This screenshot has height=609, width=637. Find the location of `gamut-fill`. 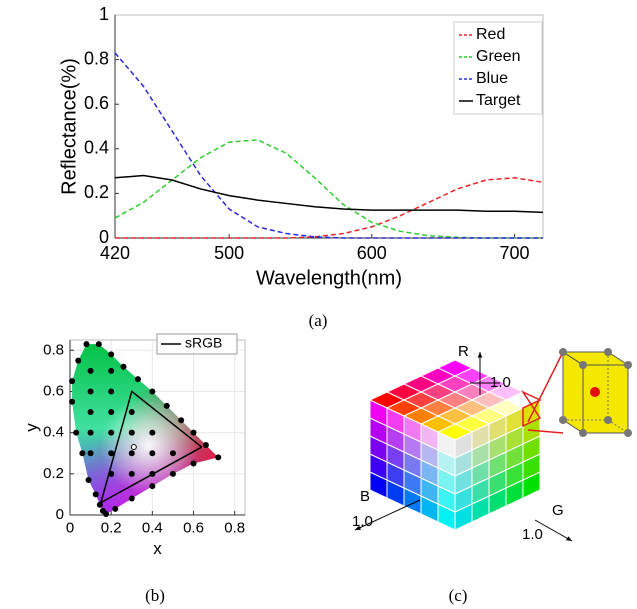

gamut-fill is located at coordinates (145, 429).